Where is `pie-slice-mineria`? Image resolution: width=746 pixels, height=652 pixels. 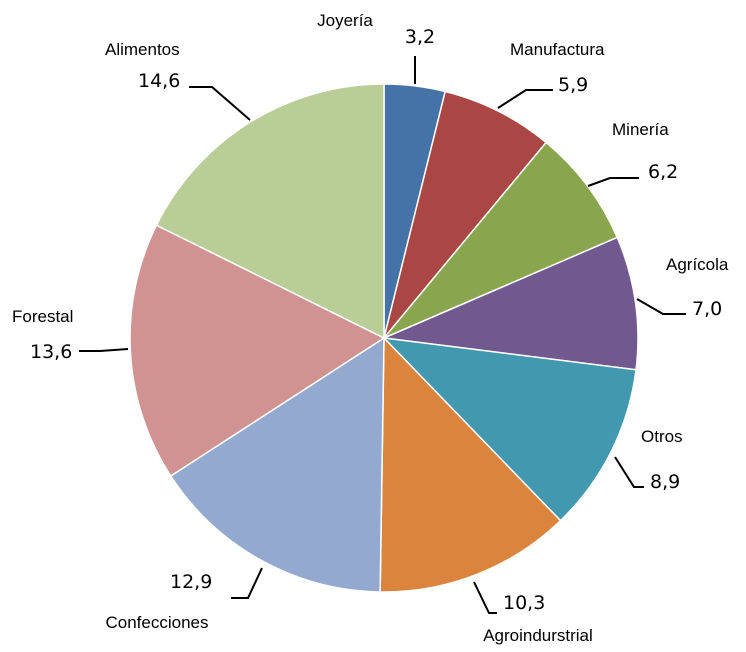 pie-slice-mineria is located at coordinates (501, 240).